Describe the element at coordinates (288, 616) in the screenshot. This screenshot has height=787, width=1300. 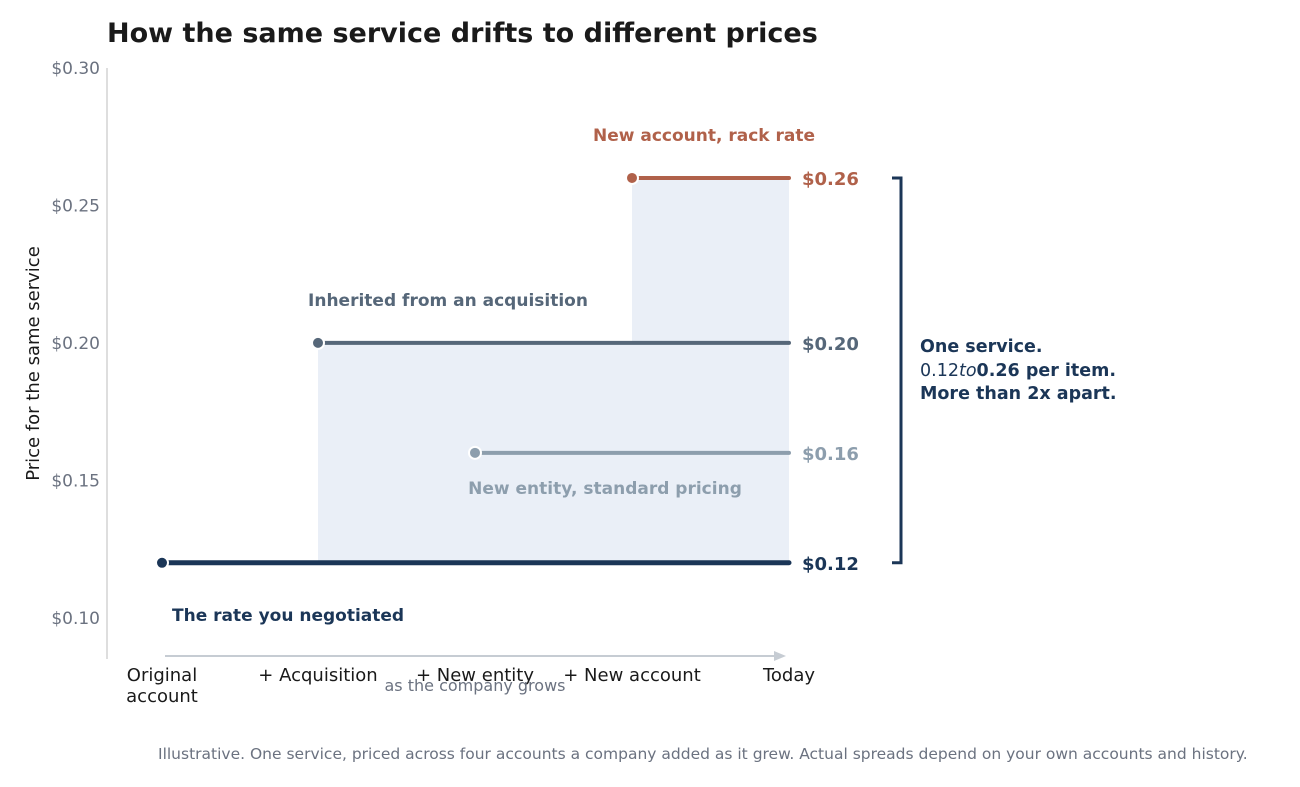
I see `series-name-label: The rate you negotiated` at that location.